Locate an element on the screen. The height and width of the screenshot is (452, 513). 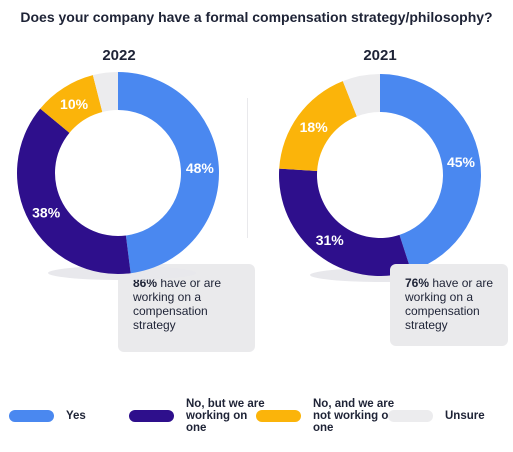
donut-slice-2021-working is located at coordinates (345, 222).